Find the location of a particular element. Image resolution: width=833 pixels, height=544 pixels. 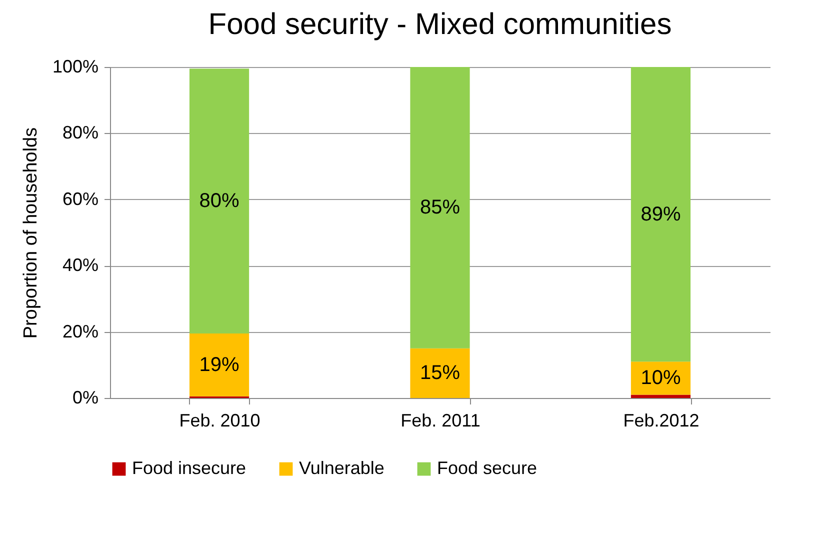

y-tick-label: 20% is located at coordinates (80, 331).